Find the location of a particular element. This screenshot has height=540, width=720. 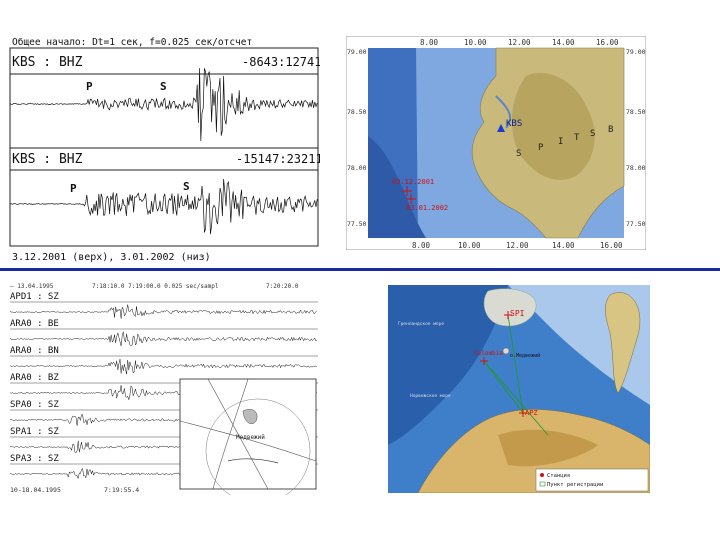

path-spi-apz is located at coordinates (515, 364).